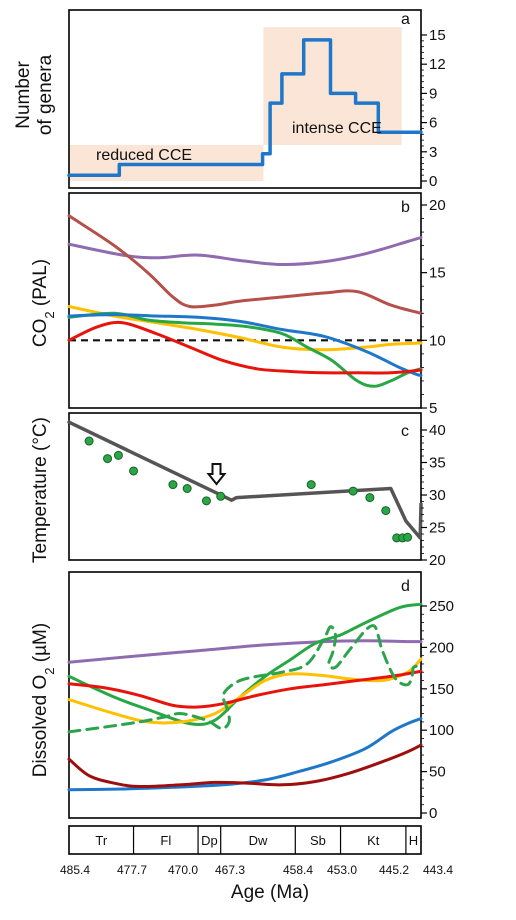 The image size is (516, 920). What do you see at coordinates (101, 840) in the screenshot?
I see `stage-label: Tr` at bounding box center [101, 840].